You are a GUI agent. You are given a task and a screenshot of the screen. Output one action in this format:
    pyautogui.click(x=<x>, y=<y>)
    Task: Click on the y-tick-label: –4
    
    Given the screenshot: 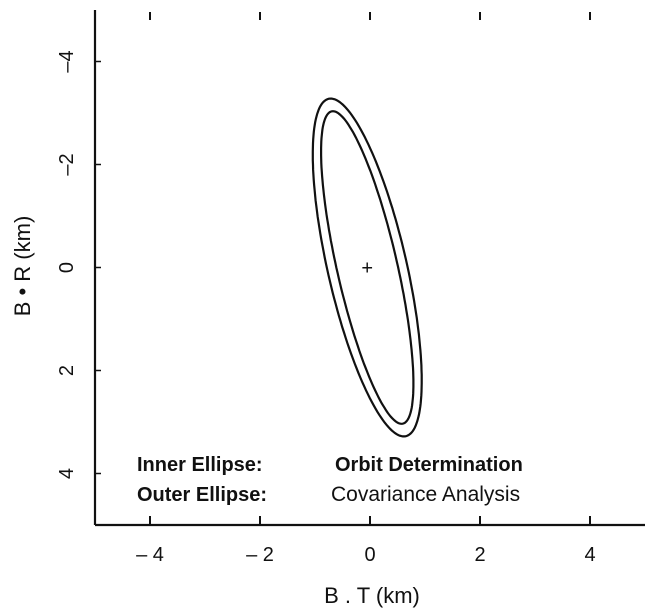 What is the action you would take?
    pyautogui.click(x=67, y=61)
    